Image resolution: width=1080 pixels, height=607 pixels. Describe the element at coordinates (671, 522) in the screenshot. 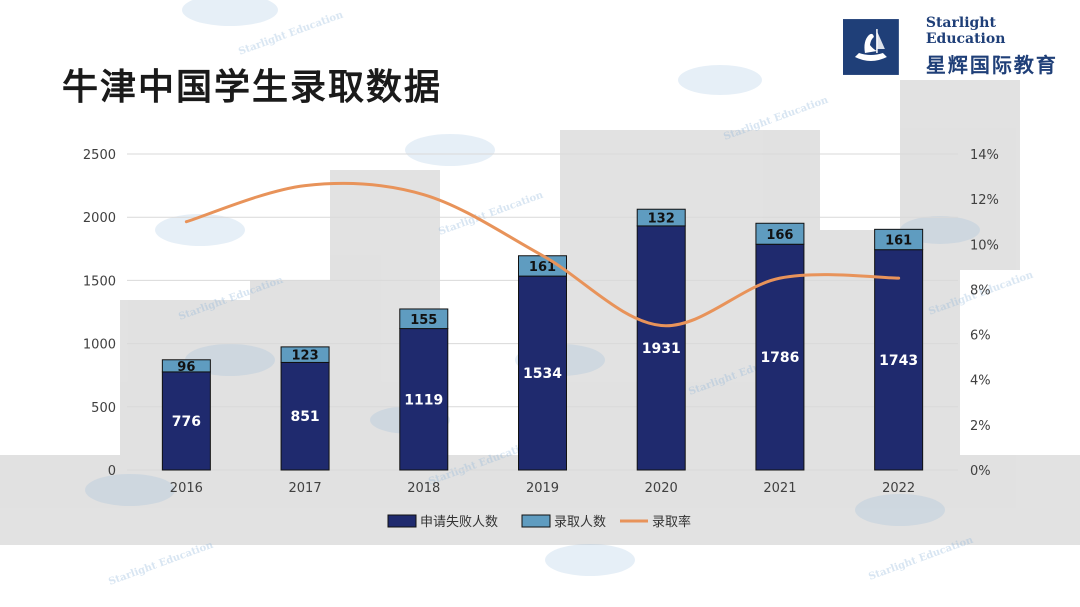

I see `legend-label-rate: 录取率` at that location.